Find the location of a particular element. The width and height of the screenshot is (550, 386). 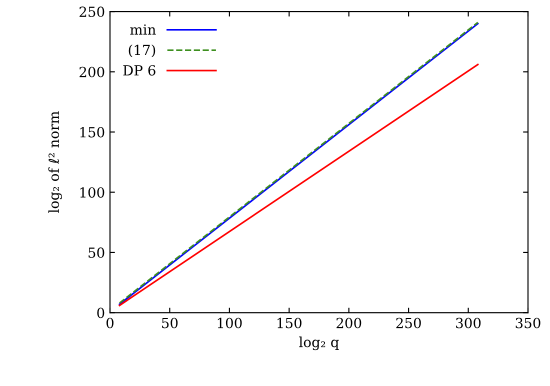

y-tick-label: 50 is located at coordinates (96, 252).